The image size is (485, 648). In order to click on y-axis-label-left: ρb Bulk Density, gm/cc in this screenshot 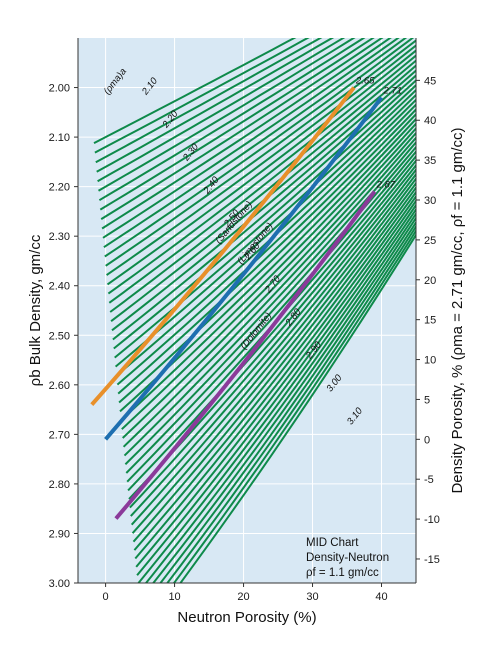, I will do `click(35, 310)`.